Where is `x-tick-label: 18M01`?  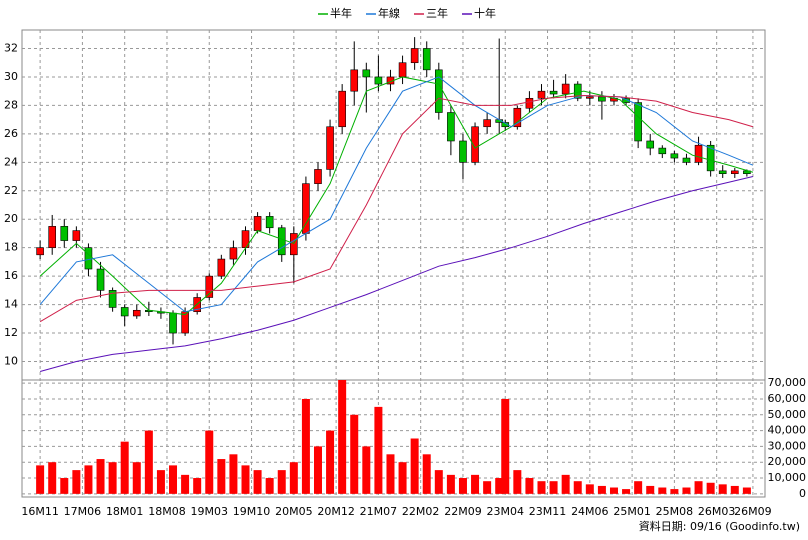
x-tick-label: 18M01 is located at coordinates (125, 511).